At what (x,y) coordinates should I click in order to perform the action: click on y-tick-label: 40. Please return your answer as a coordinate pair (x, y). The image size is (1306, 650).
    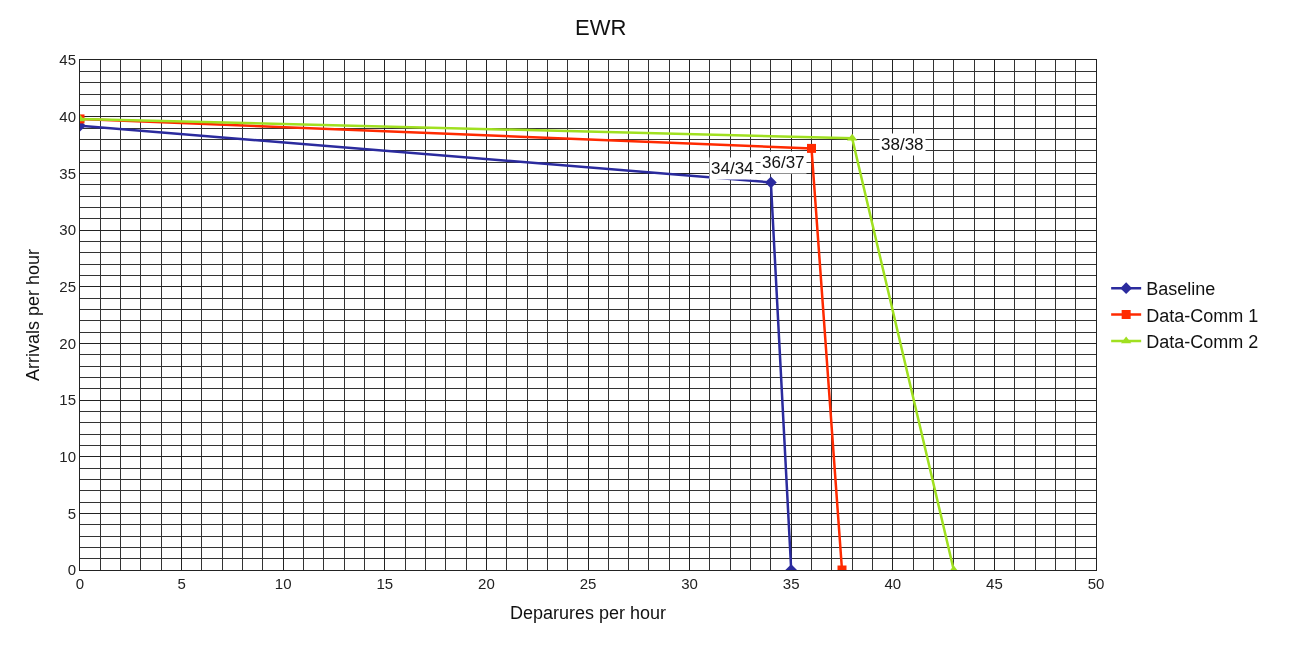
    Looking at the image, I should click on (67, 116).